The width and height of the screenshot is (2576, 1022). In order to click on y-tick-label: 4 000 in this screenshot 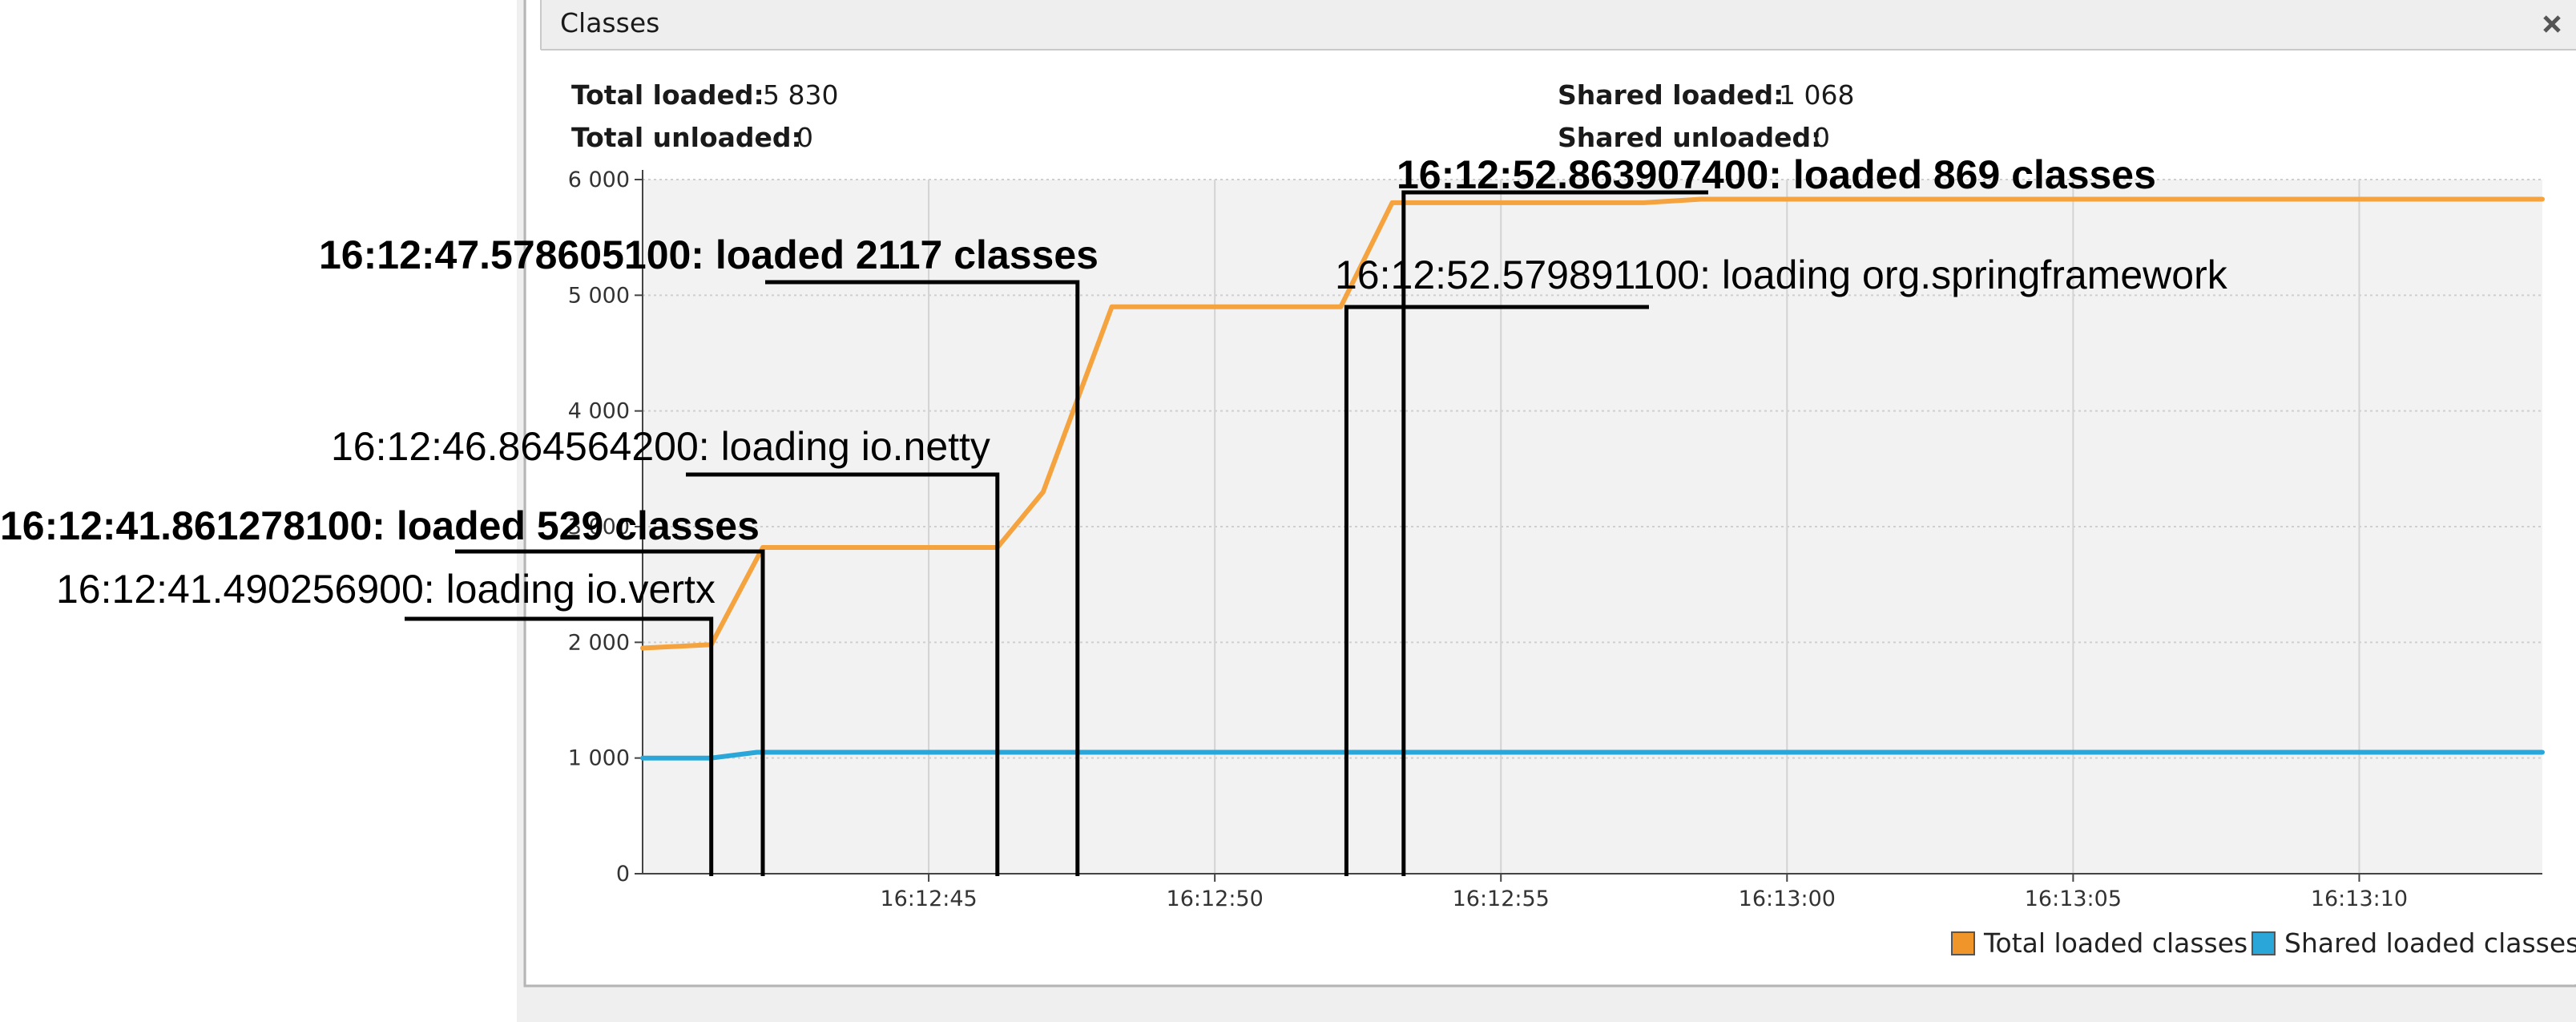, I will do `click(599, 411)`.